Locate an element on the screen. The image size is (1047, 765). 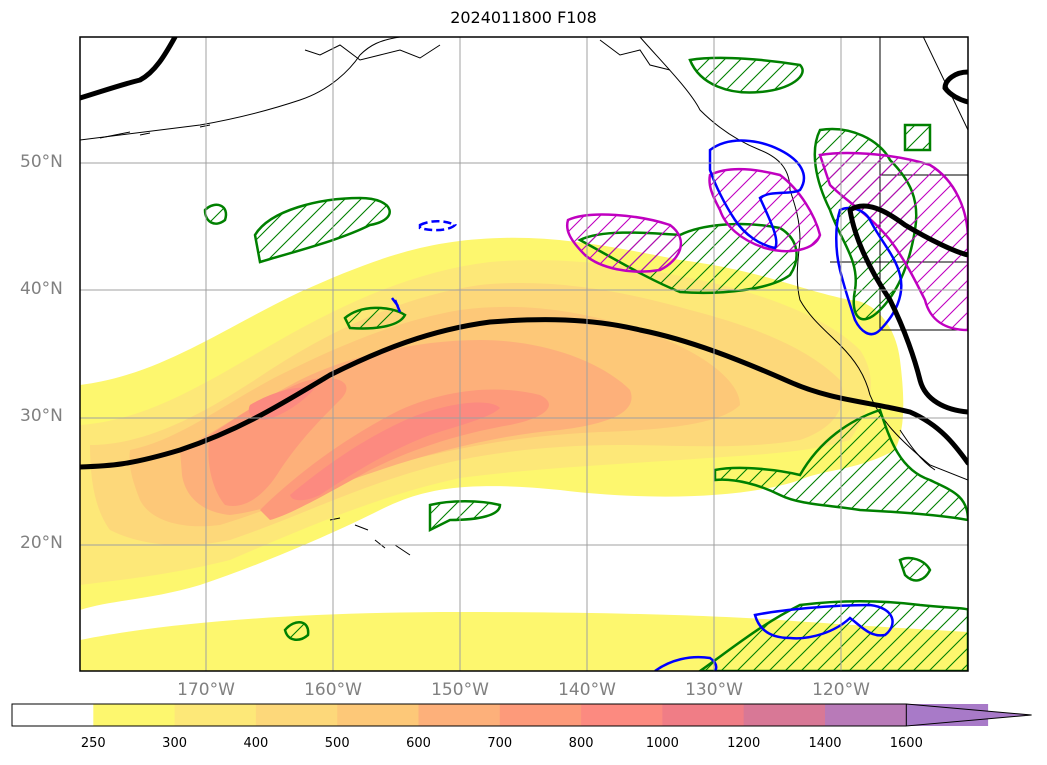
lat-label-50n: 50°N is located at coordinates (41, 162).